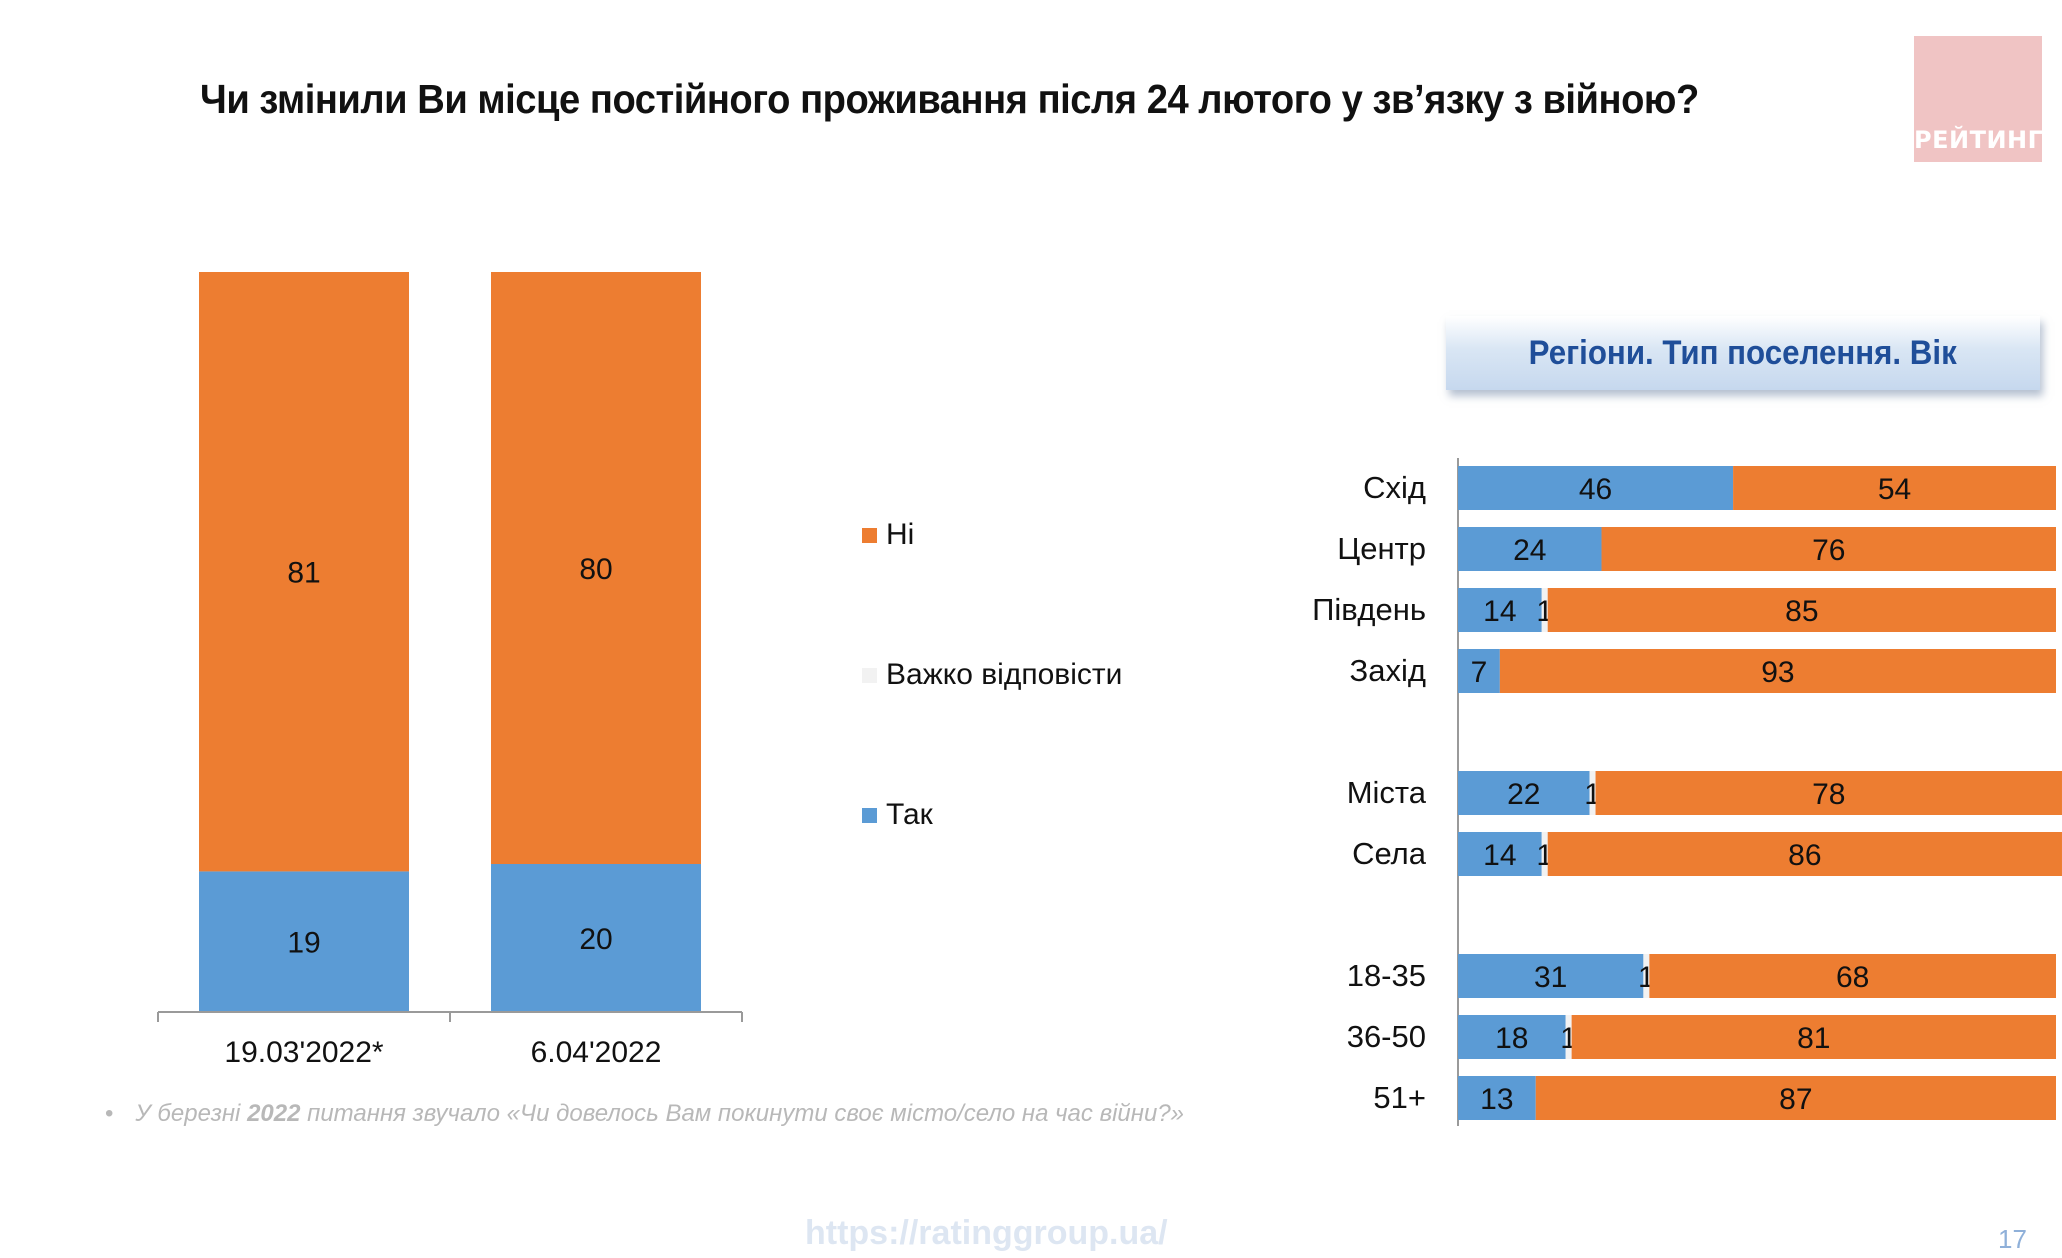  I want to click on data-label: 80, so click(595, 569).